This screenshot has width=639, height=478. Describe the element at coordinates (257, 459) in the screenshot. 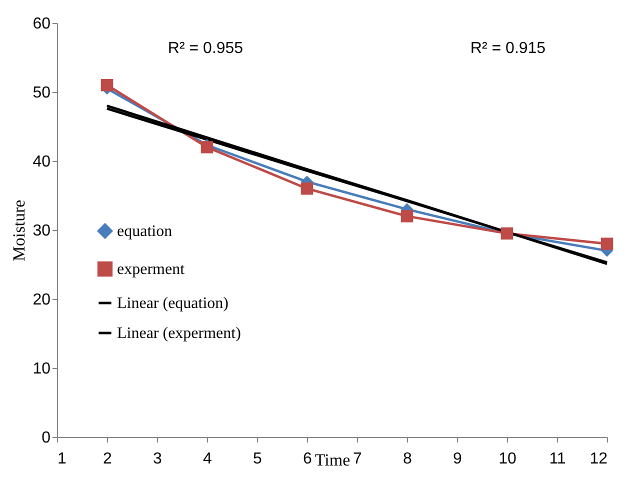

I see `x-tick-label: 5` at that location.